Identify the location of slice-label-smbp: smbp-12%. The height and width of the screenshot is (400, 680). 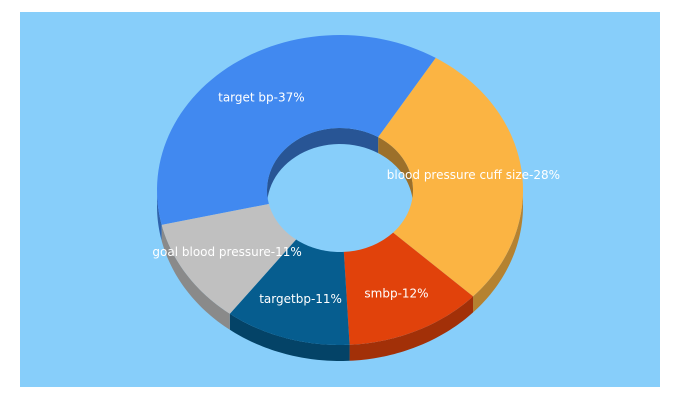
(396, 294).